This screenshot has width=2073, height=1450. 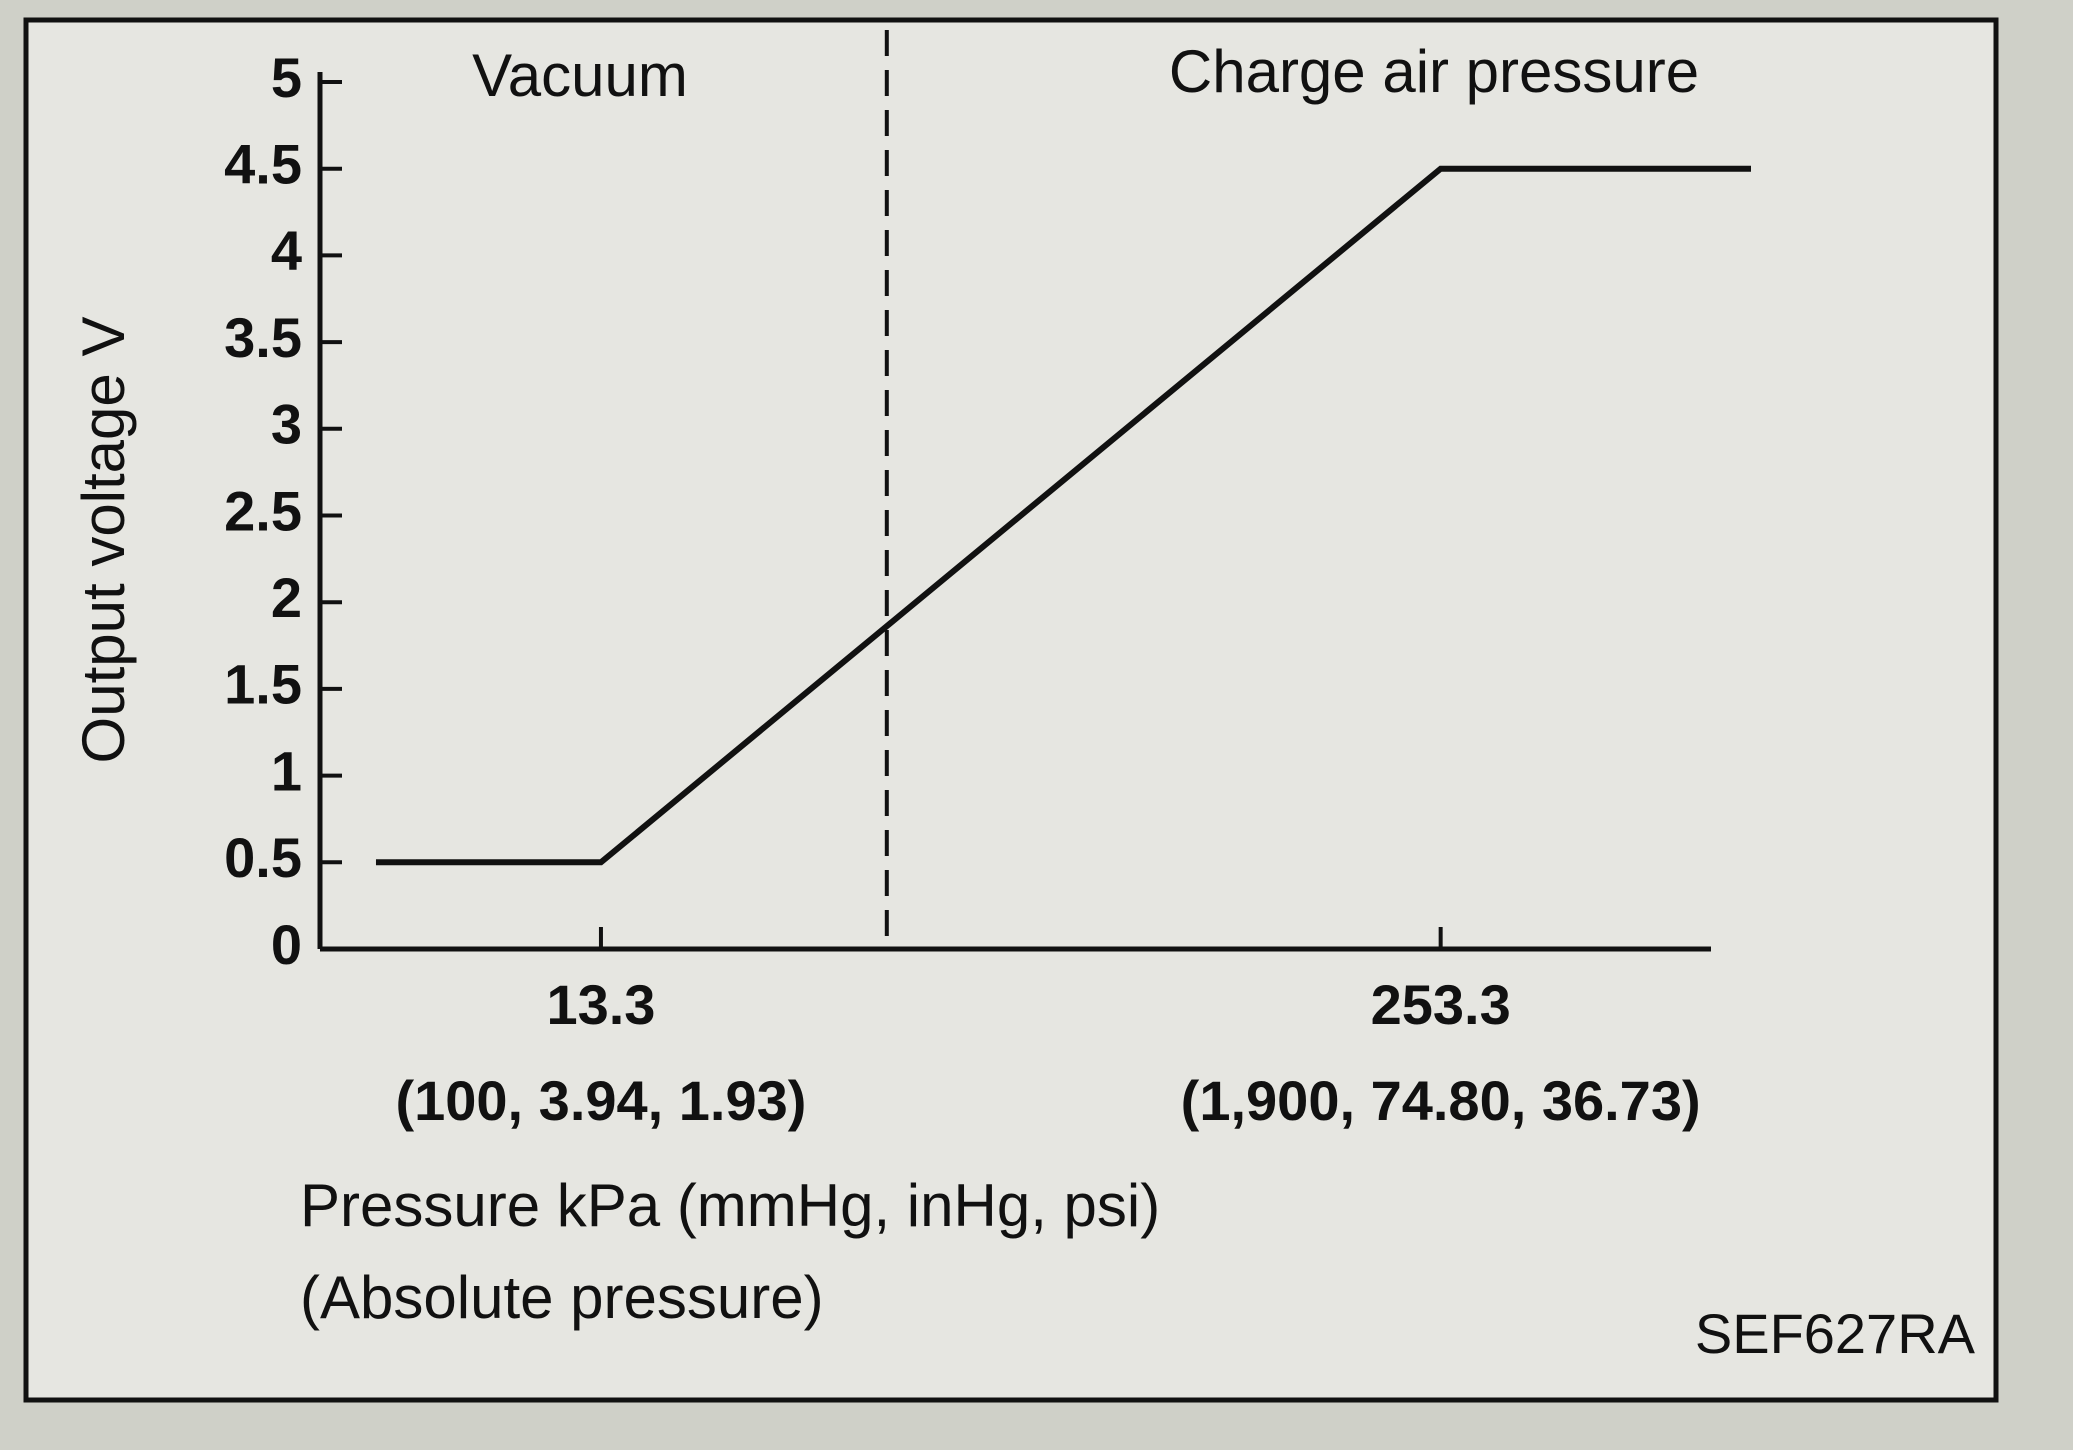 What do you see at coordinates (1434, 71) in the screenshot?
I see `region-label: Charge air pressure` at bounding box center [1434, 71].